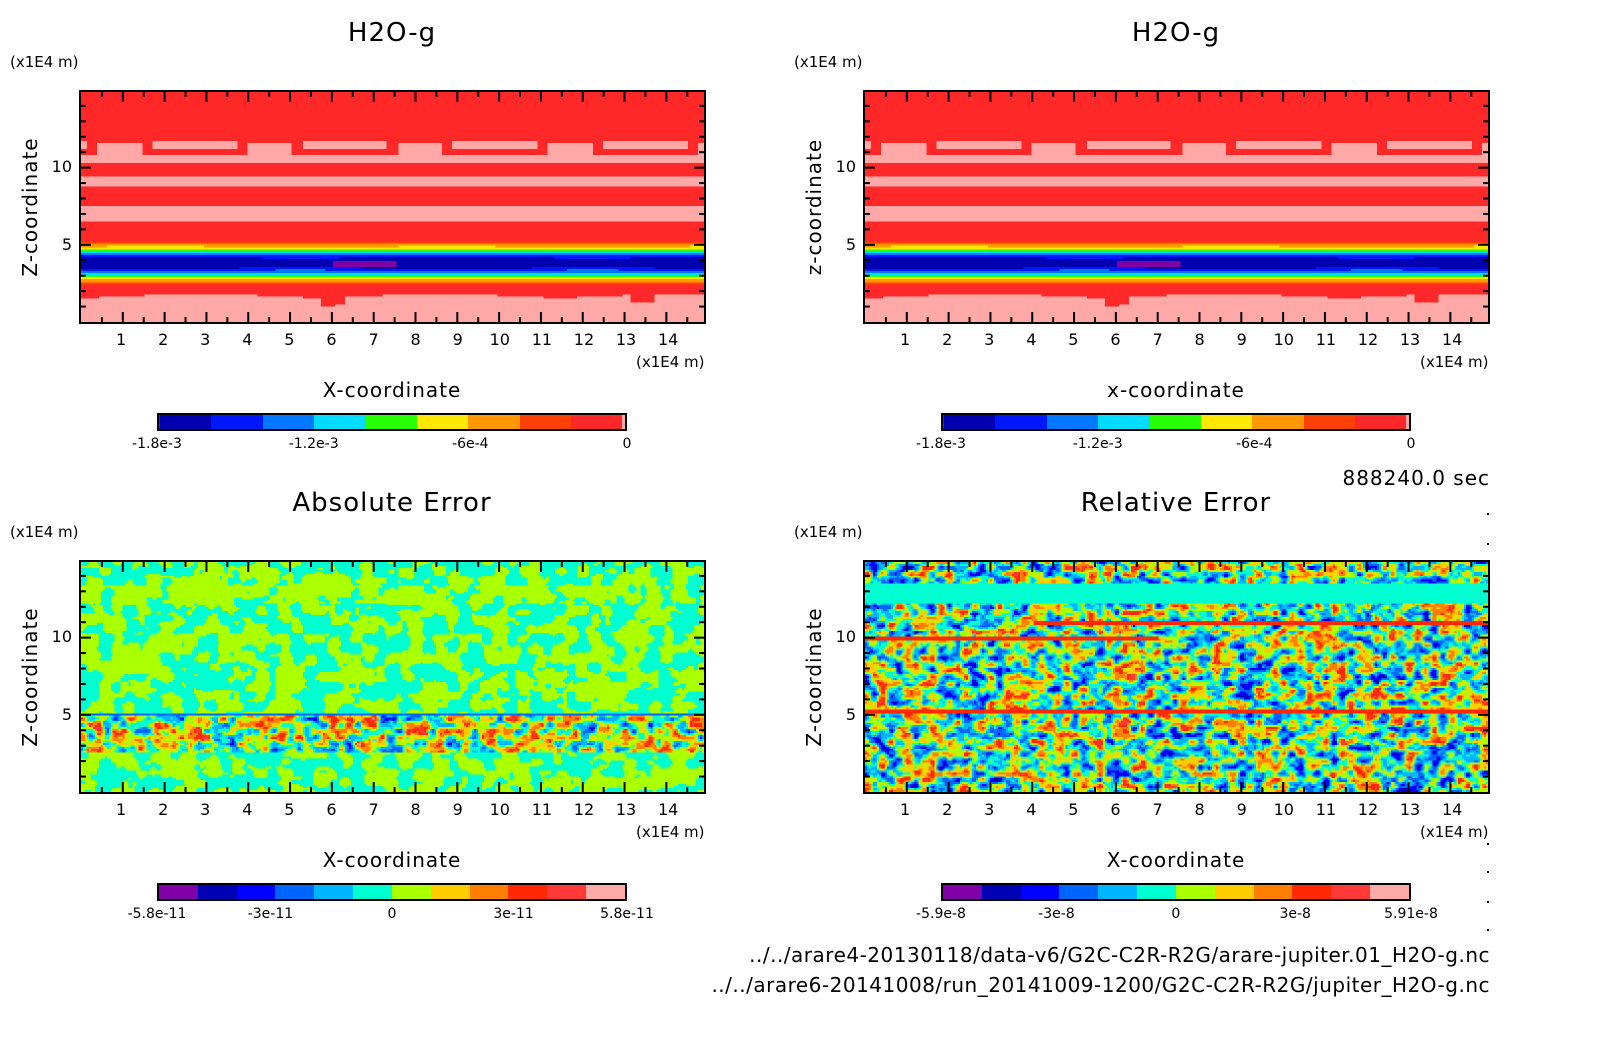 This screenshot has width=1604, height=1054. I want to click on x-axis-label: x-coordinate, so click(1176, 390).